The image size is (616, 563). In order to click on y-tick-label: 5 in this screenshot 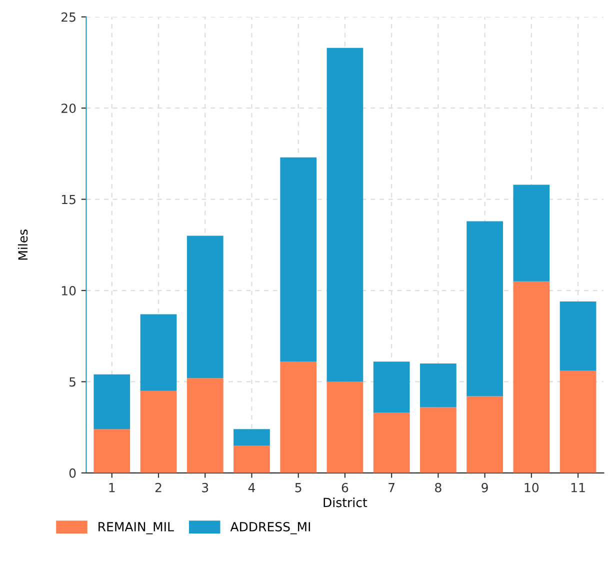, I will do `click(73, 382)`.